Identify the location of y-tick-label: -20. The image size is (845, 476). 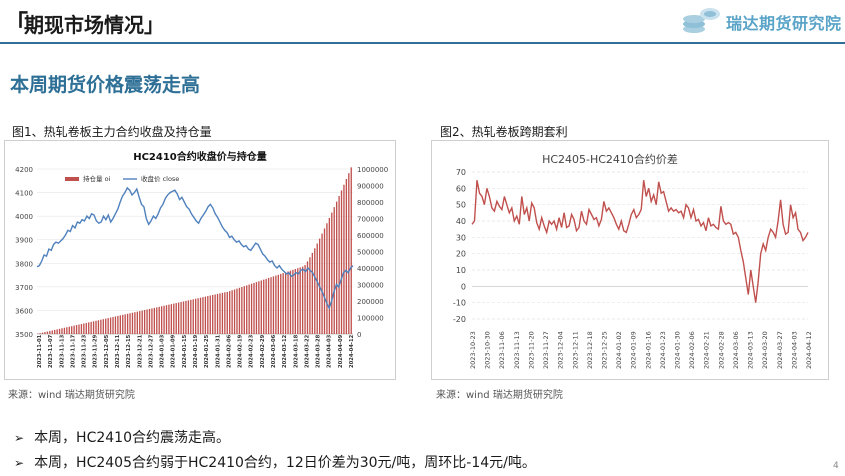
(459, 319).